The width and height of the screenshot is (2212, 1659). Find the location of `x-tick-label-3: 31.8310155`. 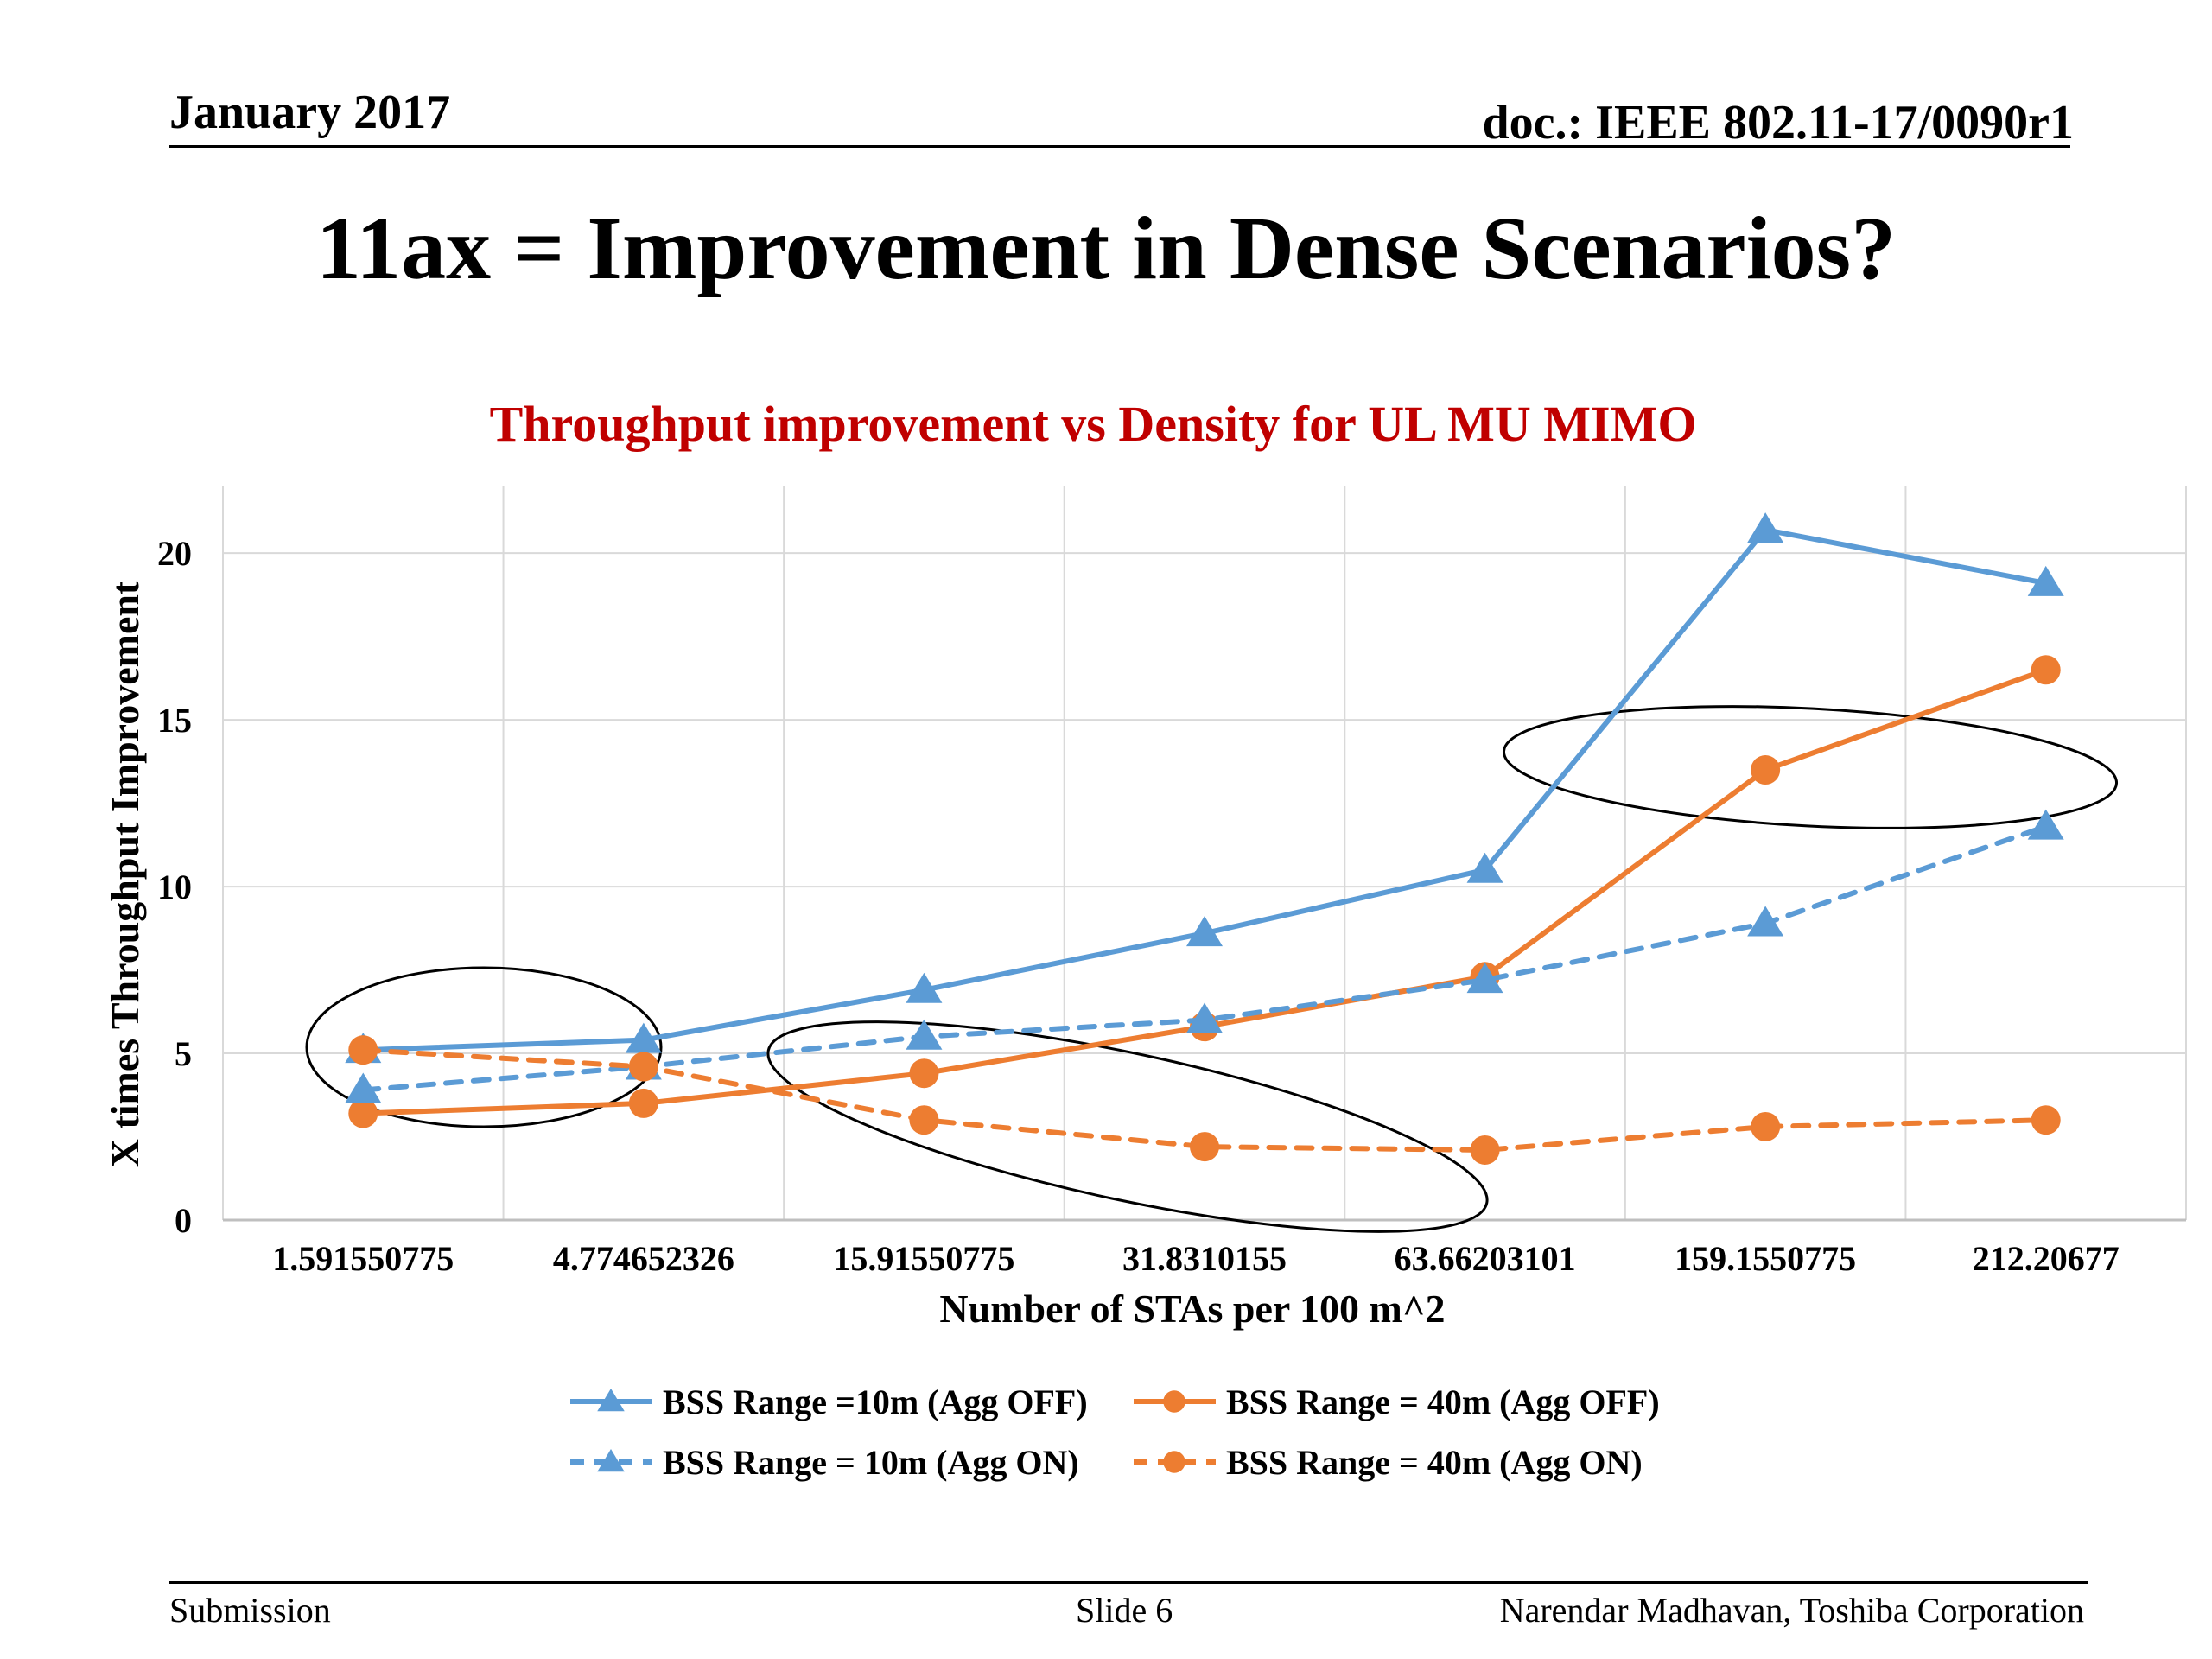

x-tick-label-3: 31.8310155 is located at coordinates (1204, 1258).